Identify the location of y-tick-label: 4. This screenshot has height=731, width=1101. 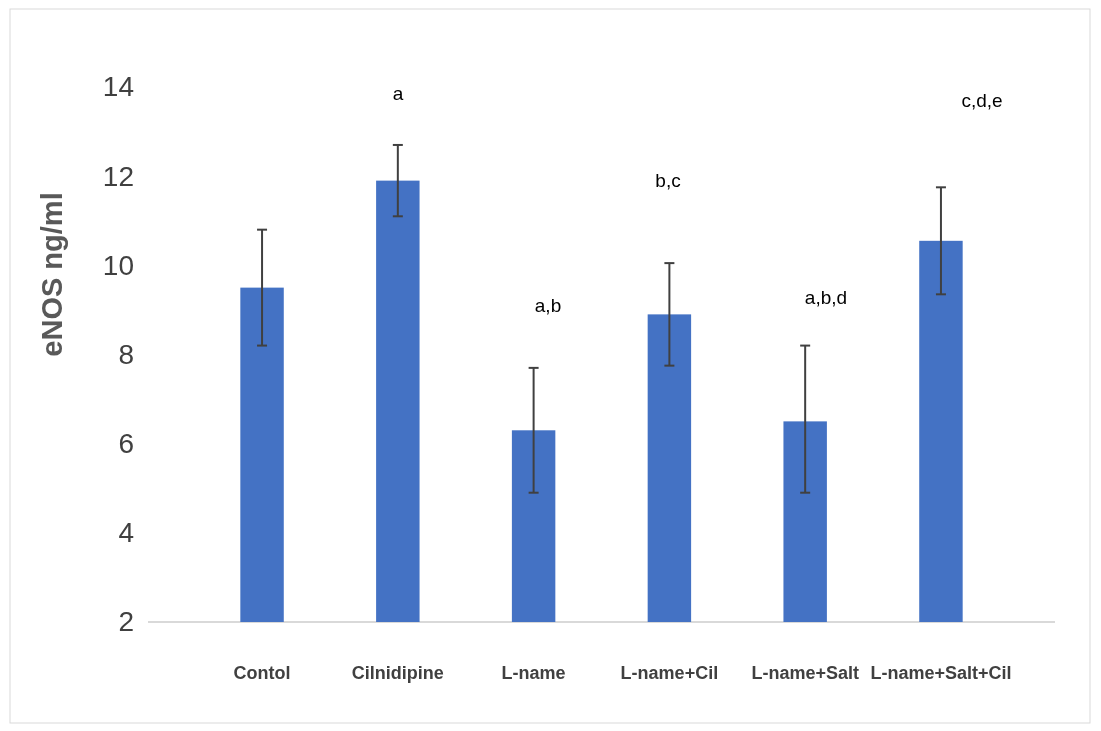
(126, 533).